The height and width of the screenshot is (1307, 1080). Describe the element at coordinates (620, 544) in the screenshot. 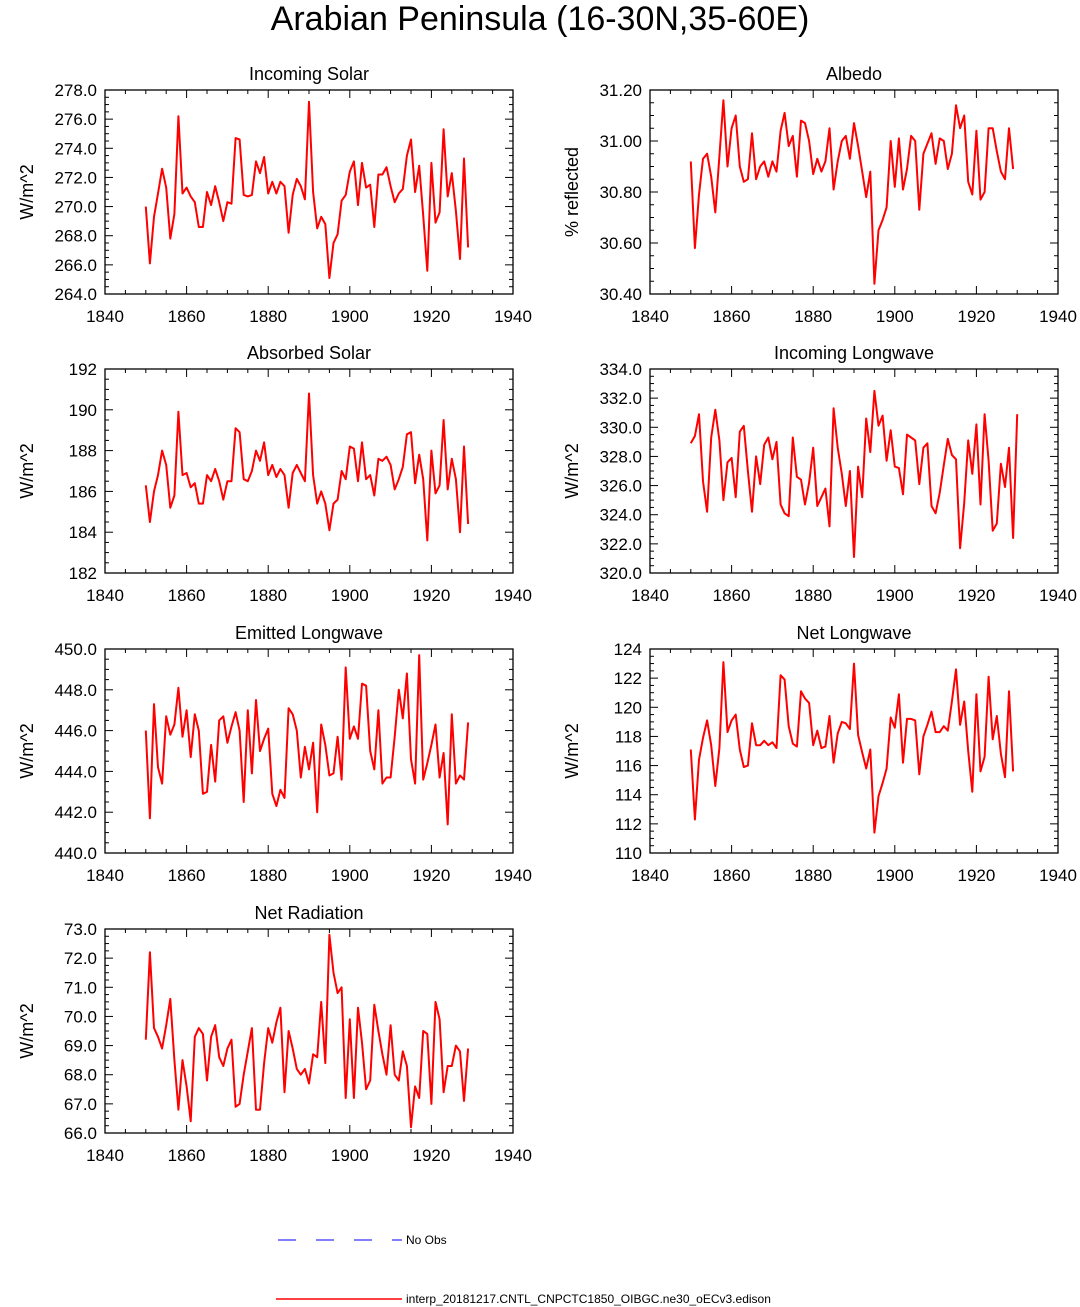

I see `y-tick-label: 322.0` at that location.